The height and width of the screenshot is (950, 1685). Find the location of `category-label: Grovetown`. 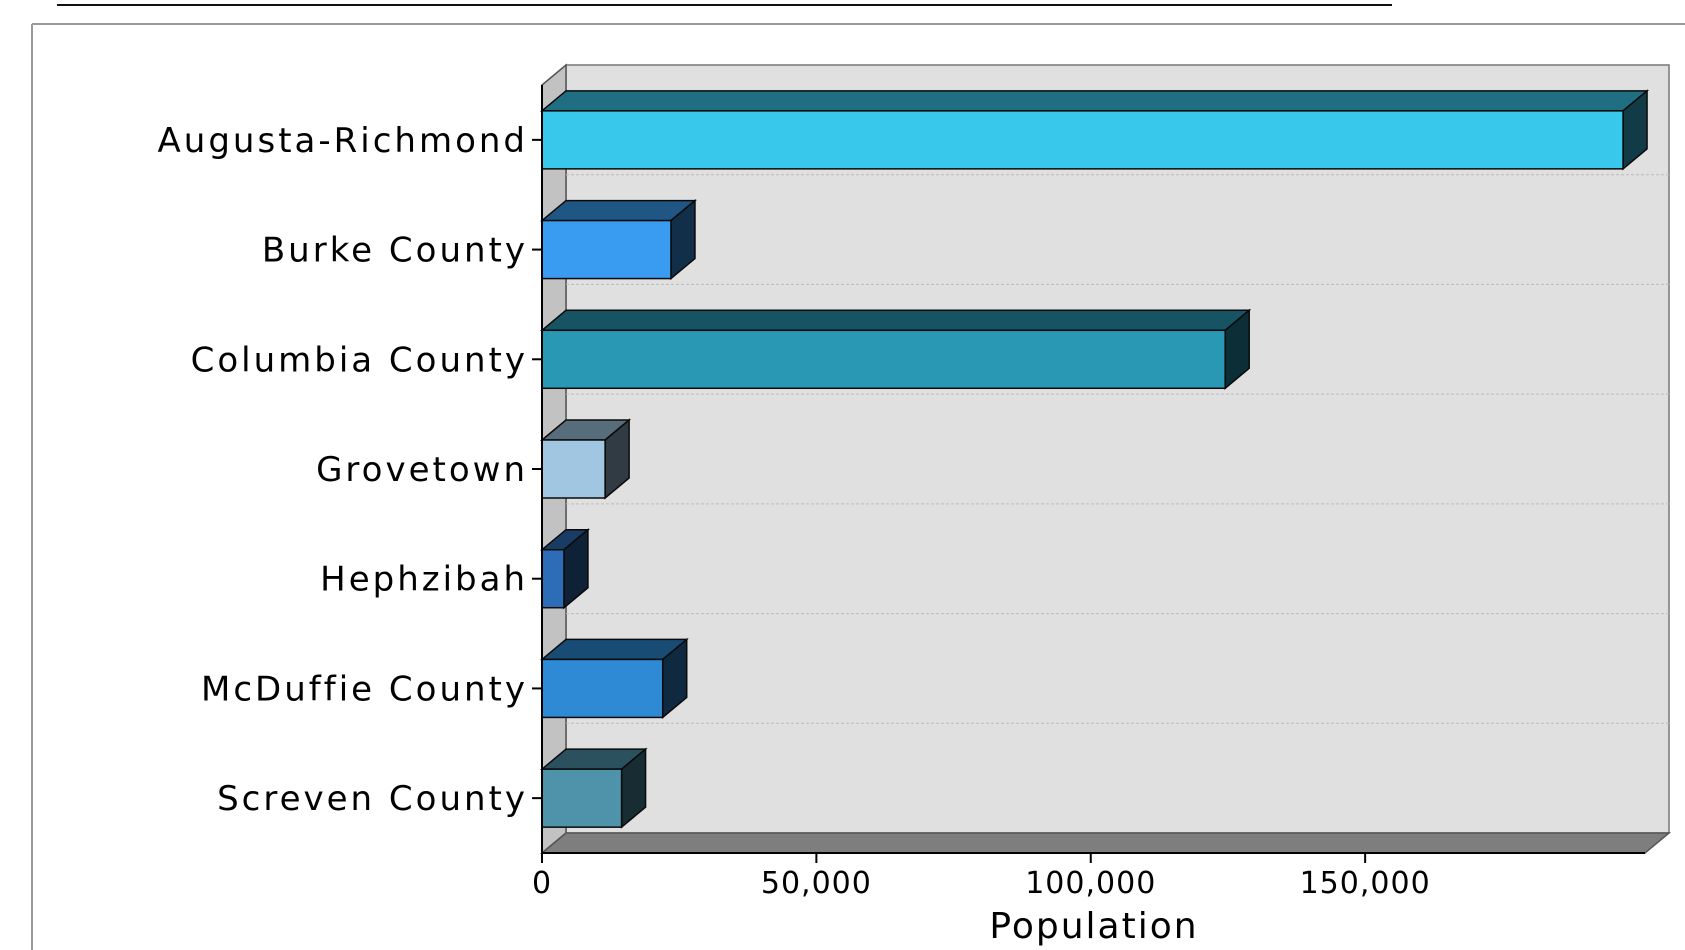

category-label: Grovetown is located at coordinates (422, 470).